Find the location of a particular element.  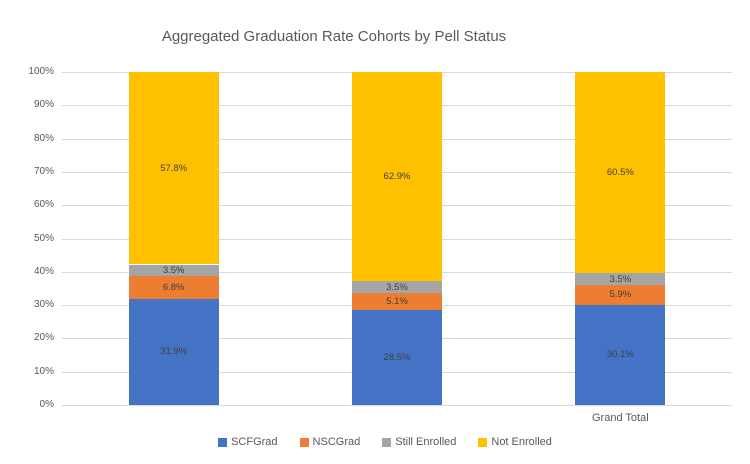

bar-segment-not-enrolled: 62.9% is located at coordinates (397, 177).